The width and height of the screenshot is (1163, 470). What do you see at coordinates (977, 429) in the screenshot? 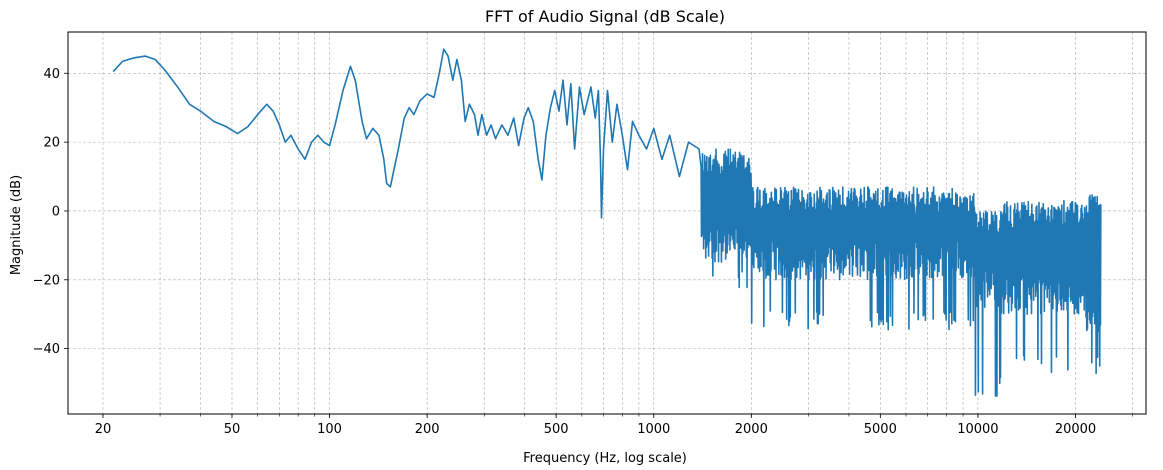
I see `x-tick-label: 10000` at bounding box center [977, 429].